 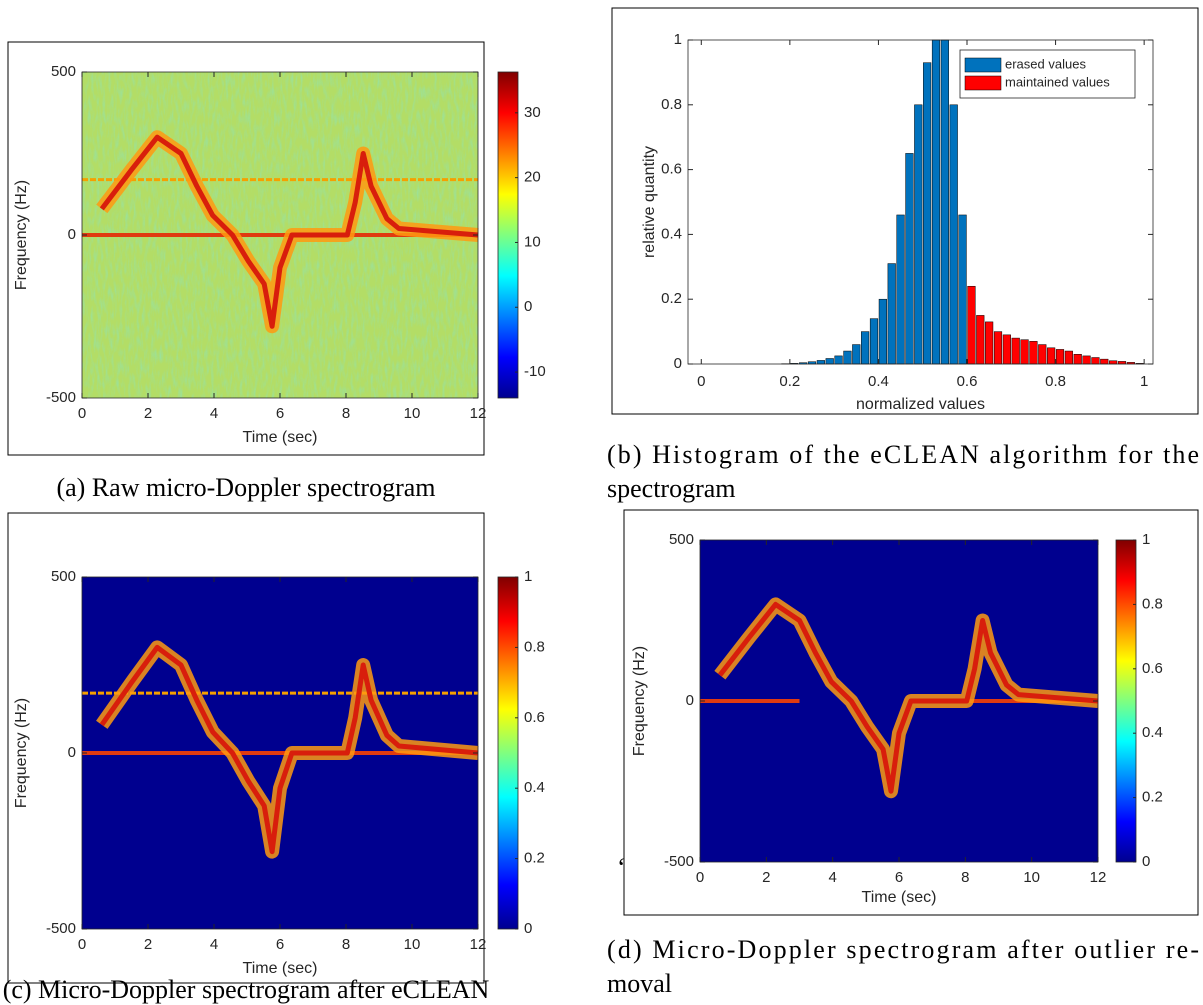 What do you see at coordinates (920, 202) in the screenshot?
I see `axes-box` at bounding box center [920, 202].